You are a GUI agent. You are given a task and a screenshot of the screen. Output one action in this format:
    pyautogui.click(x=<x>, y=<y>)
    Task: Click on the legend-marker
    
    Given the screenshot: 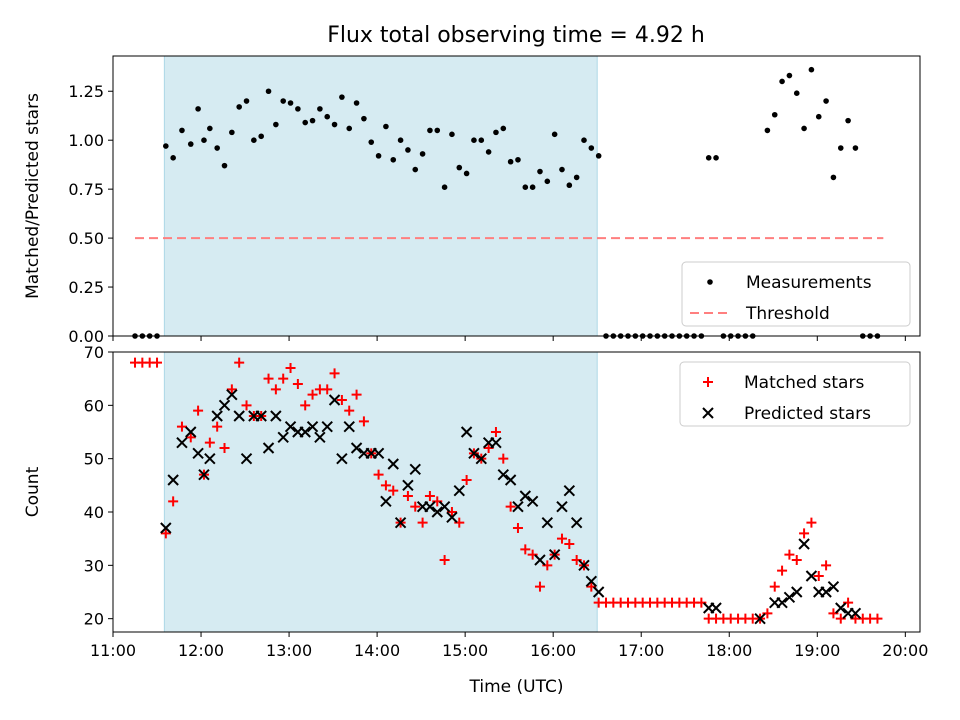 What is the action you would take?
    pyautogui.click(x=708, y=413)
    